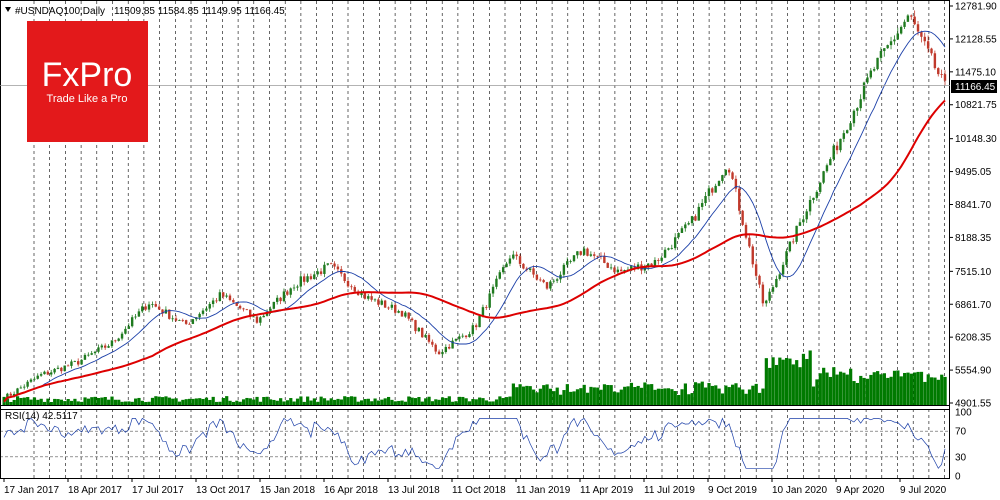 This screenshot has width=1000, height=500. Describe the element at coordinates (8, 9) in the screenshot. I see `dropdown-triangle-icon` at that location.